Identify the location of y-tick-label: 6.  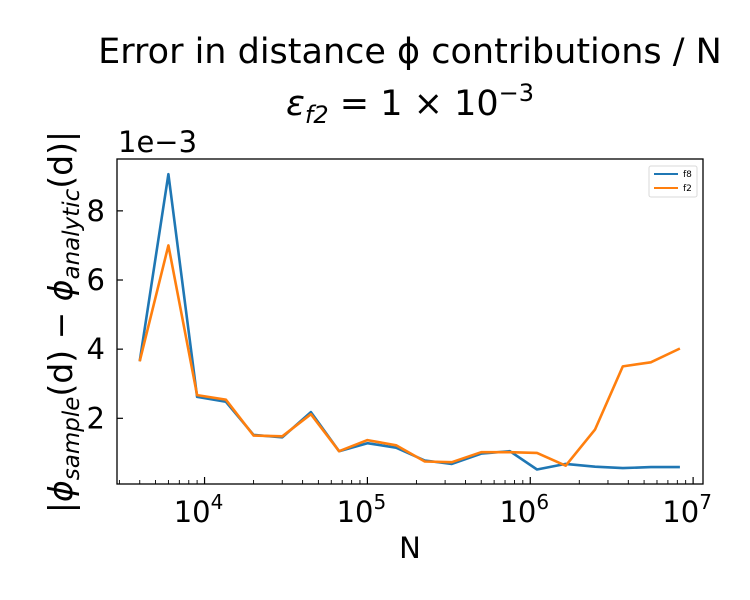
(96, 280).